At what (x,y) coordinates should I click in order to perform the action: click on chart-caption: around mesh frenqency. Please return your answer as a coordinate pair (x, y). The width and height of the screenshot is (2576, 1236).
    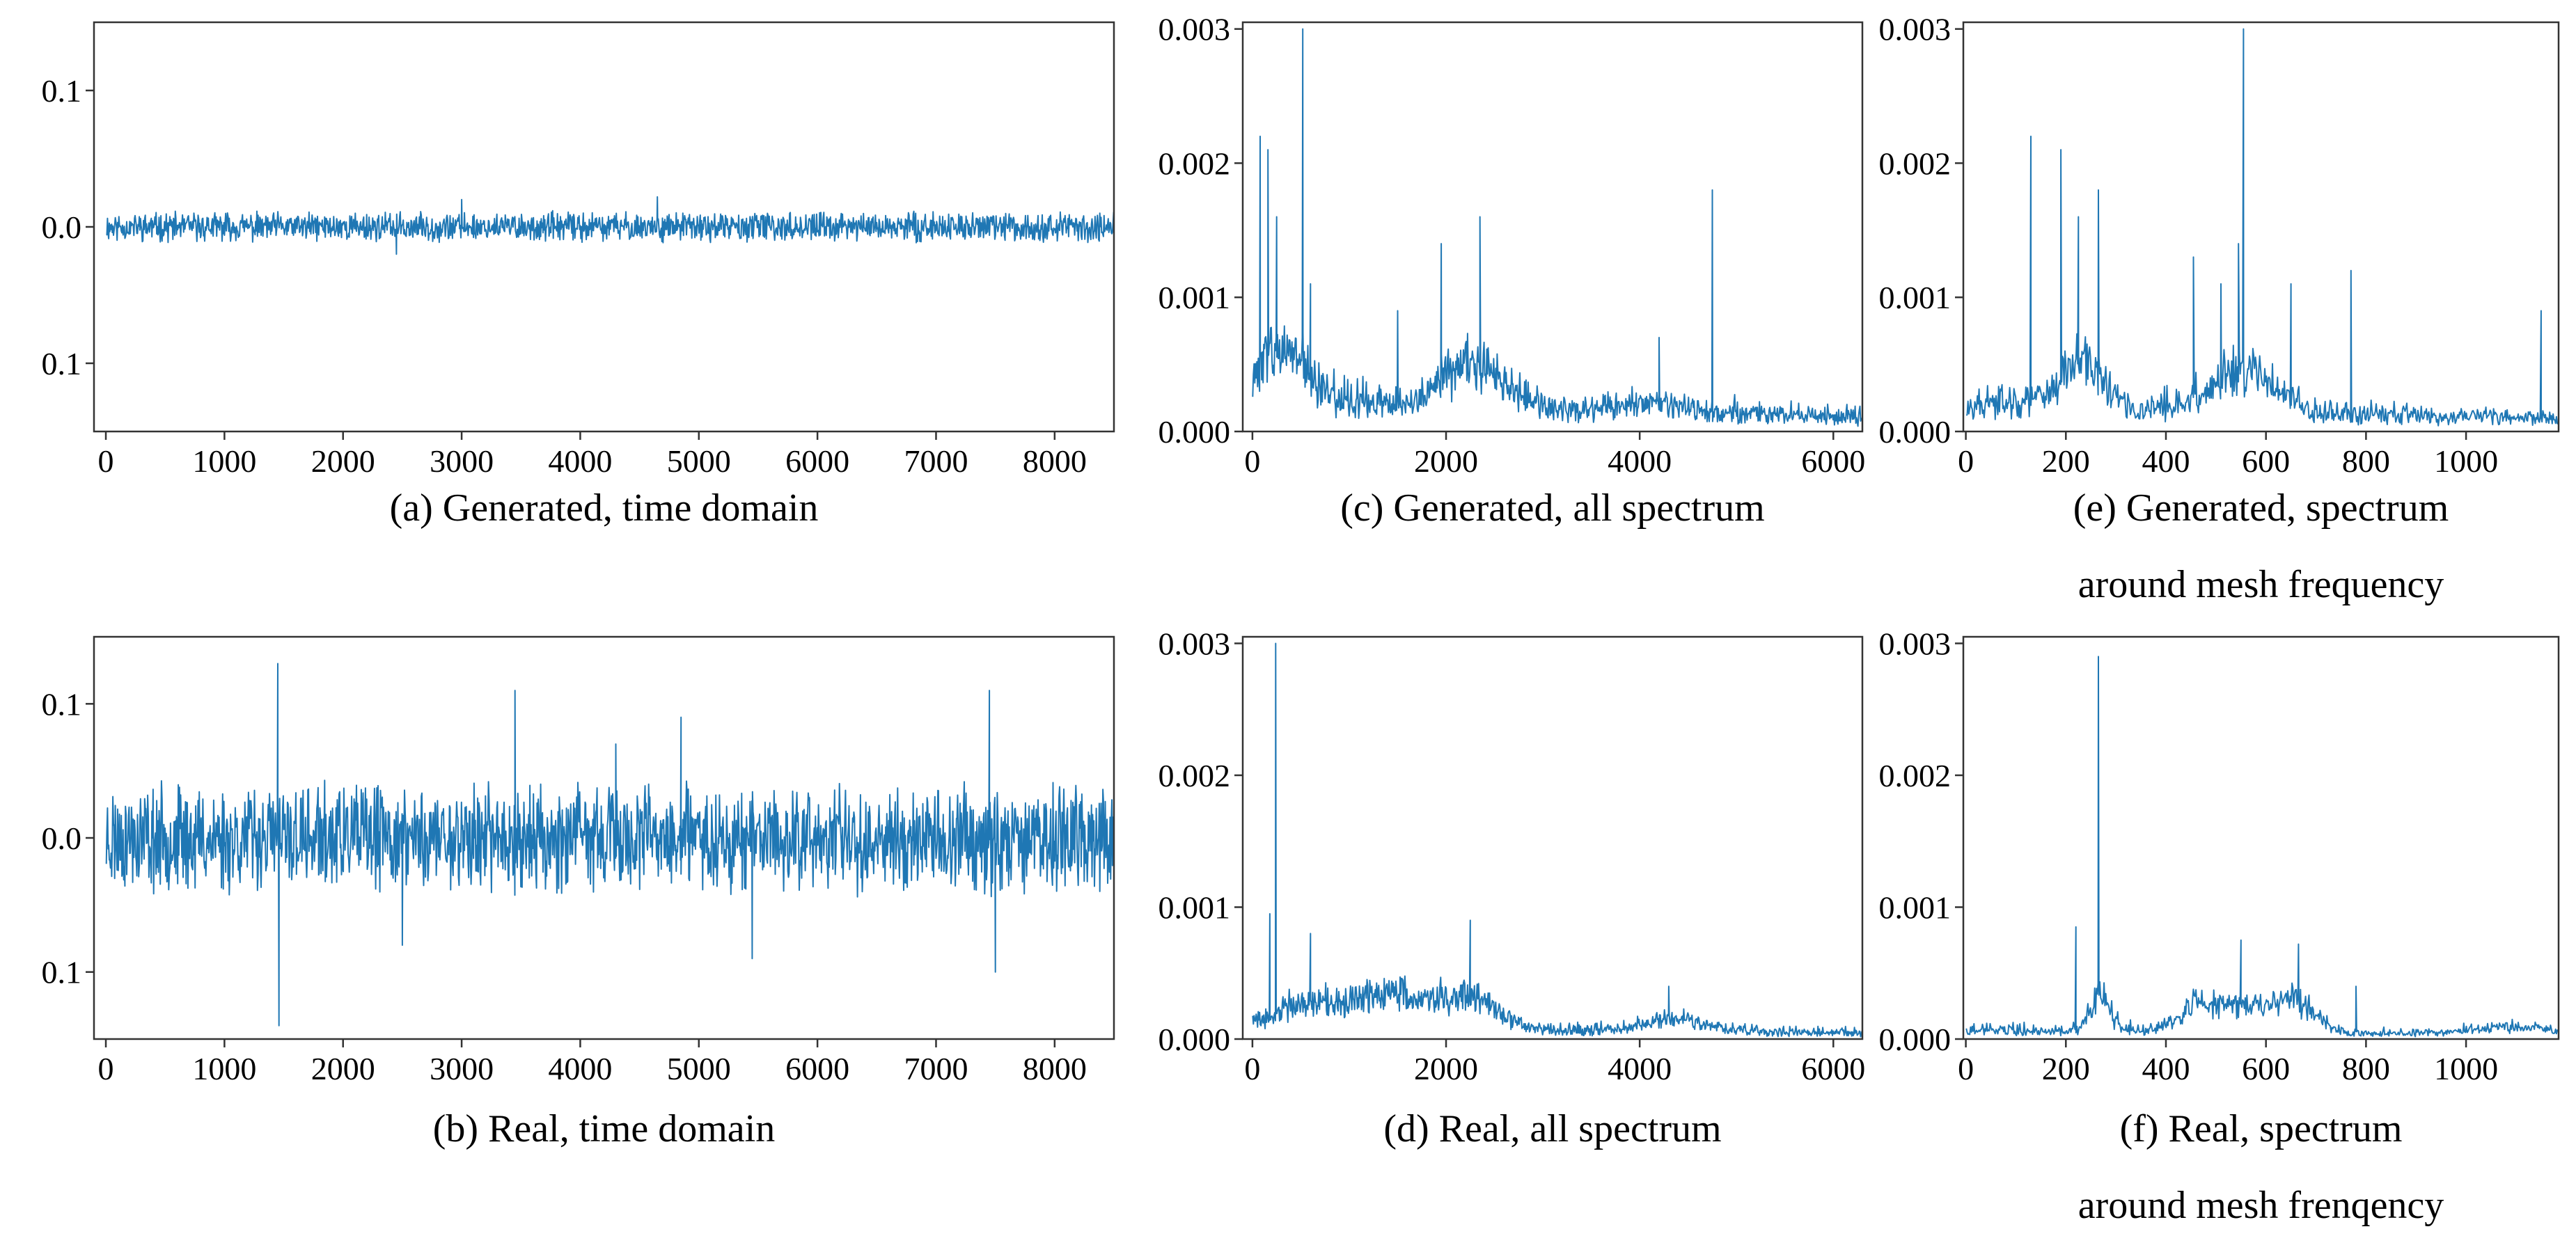
    Looking at the image, I should click on (2261, 1205).